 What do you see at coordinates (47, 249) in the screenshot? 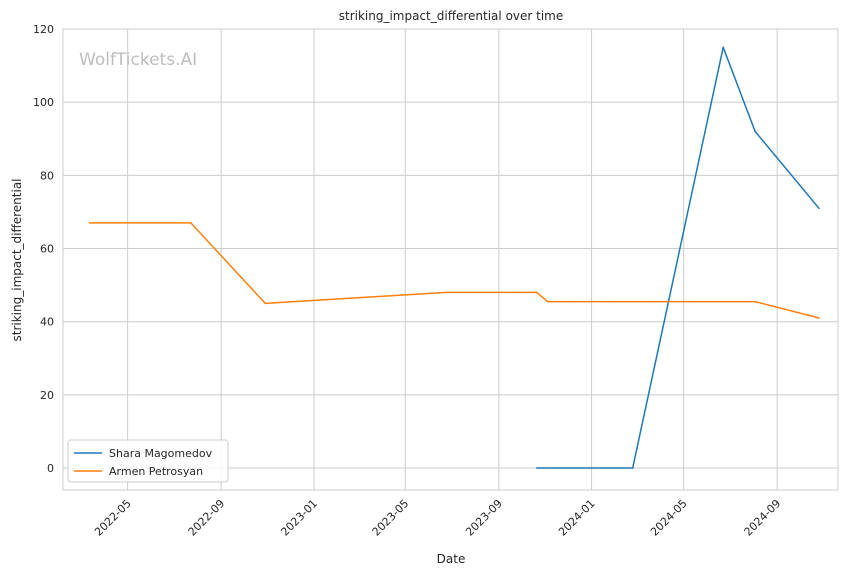
I see `y-tick-label: 60` at bounding box center [47, 249].